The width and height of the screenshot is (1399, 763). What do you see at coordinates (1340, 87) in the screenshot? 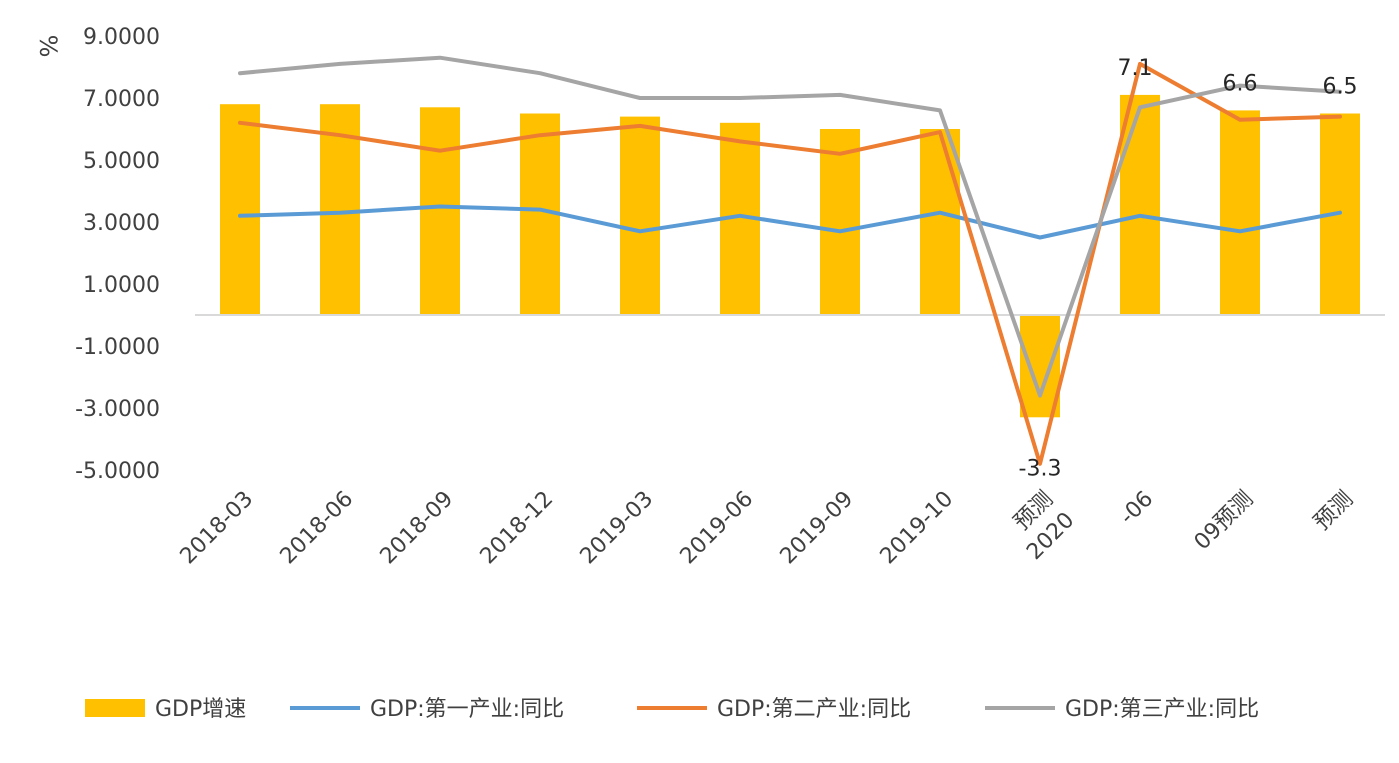
I see `data-label: 6.5` at bounding box center [1340, 87].